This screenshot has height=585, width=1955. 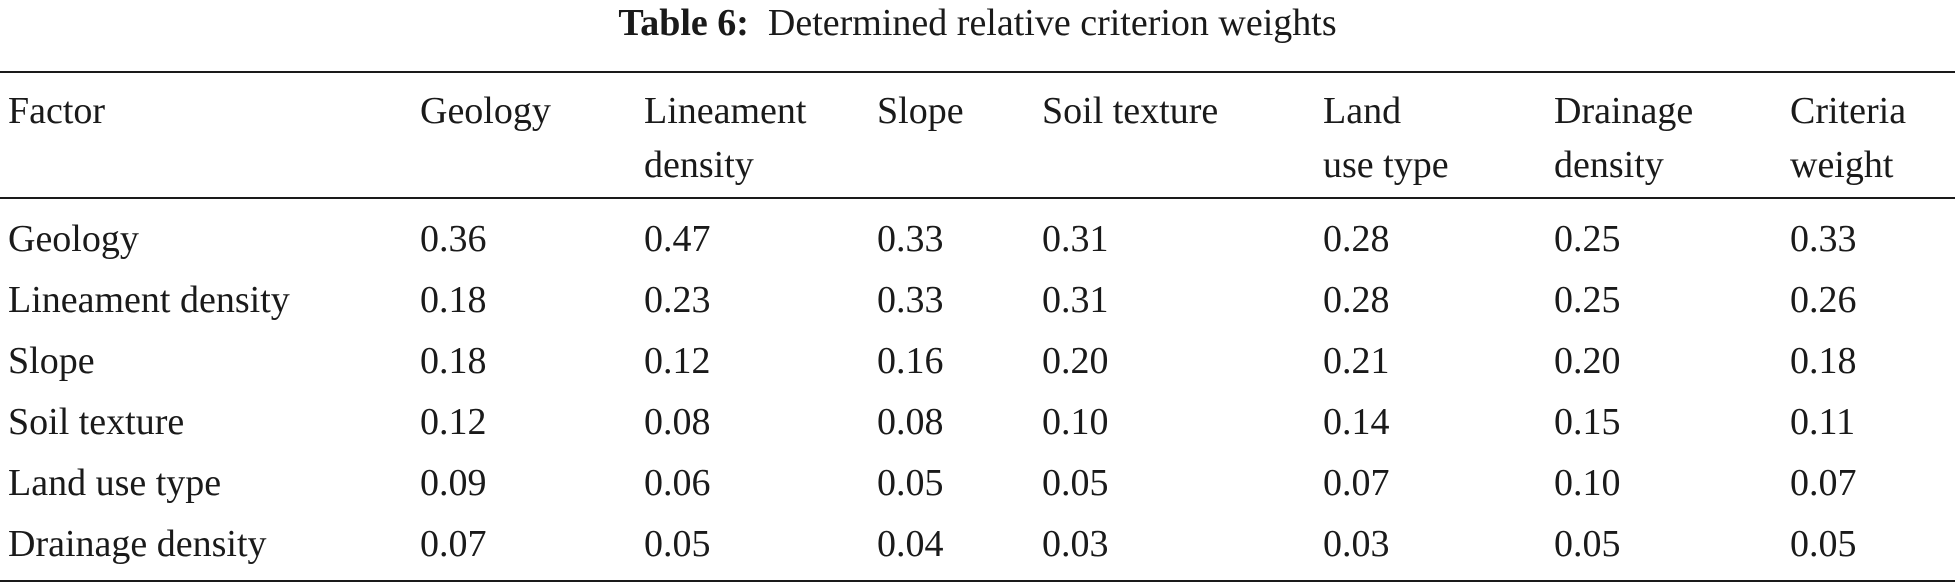 What do you see at coordinates (1848, 138) in the screenshot?
I see `header-criteria-weight: Criteria weight` at bounding box center [1848, 138].